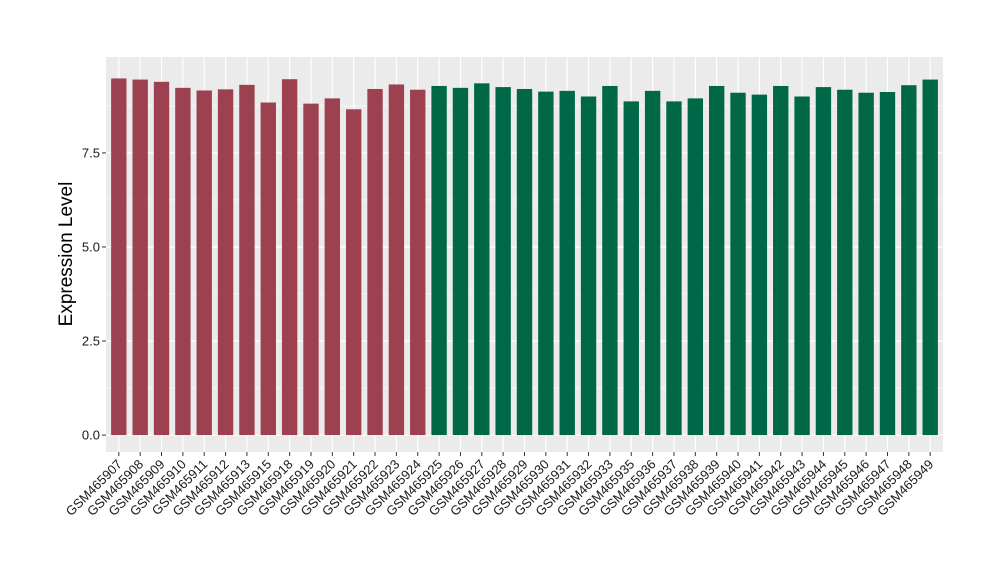  I want to click on bar-GSM465931, so click(567, 263).